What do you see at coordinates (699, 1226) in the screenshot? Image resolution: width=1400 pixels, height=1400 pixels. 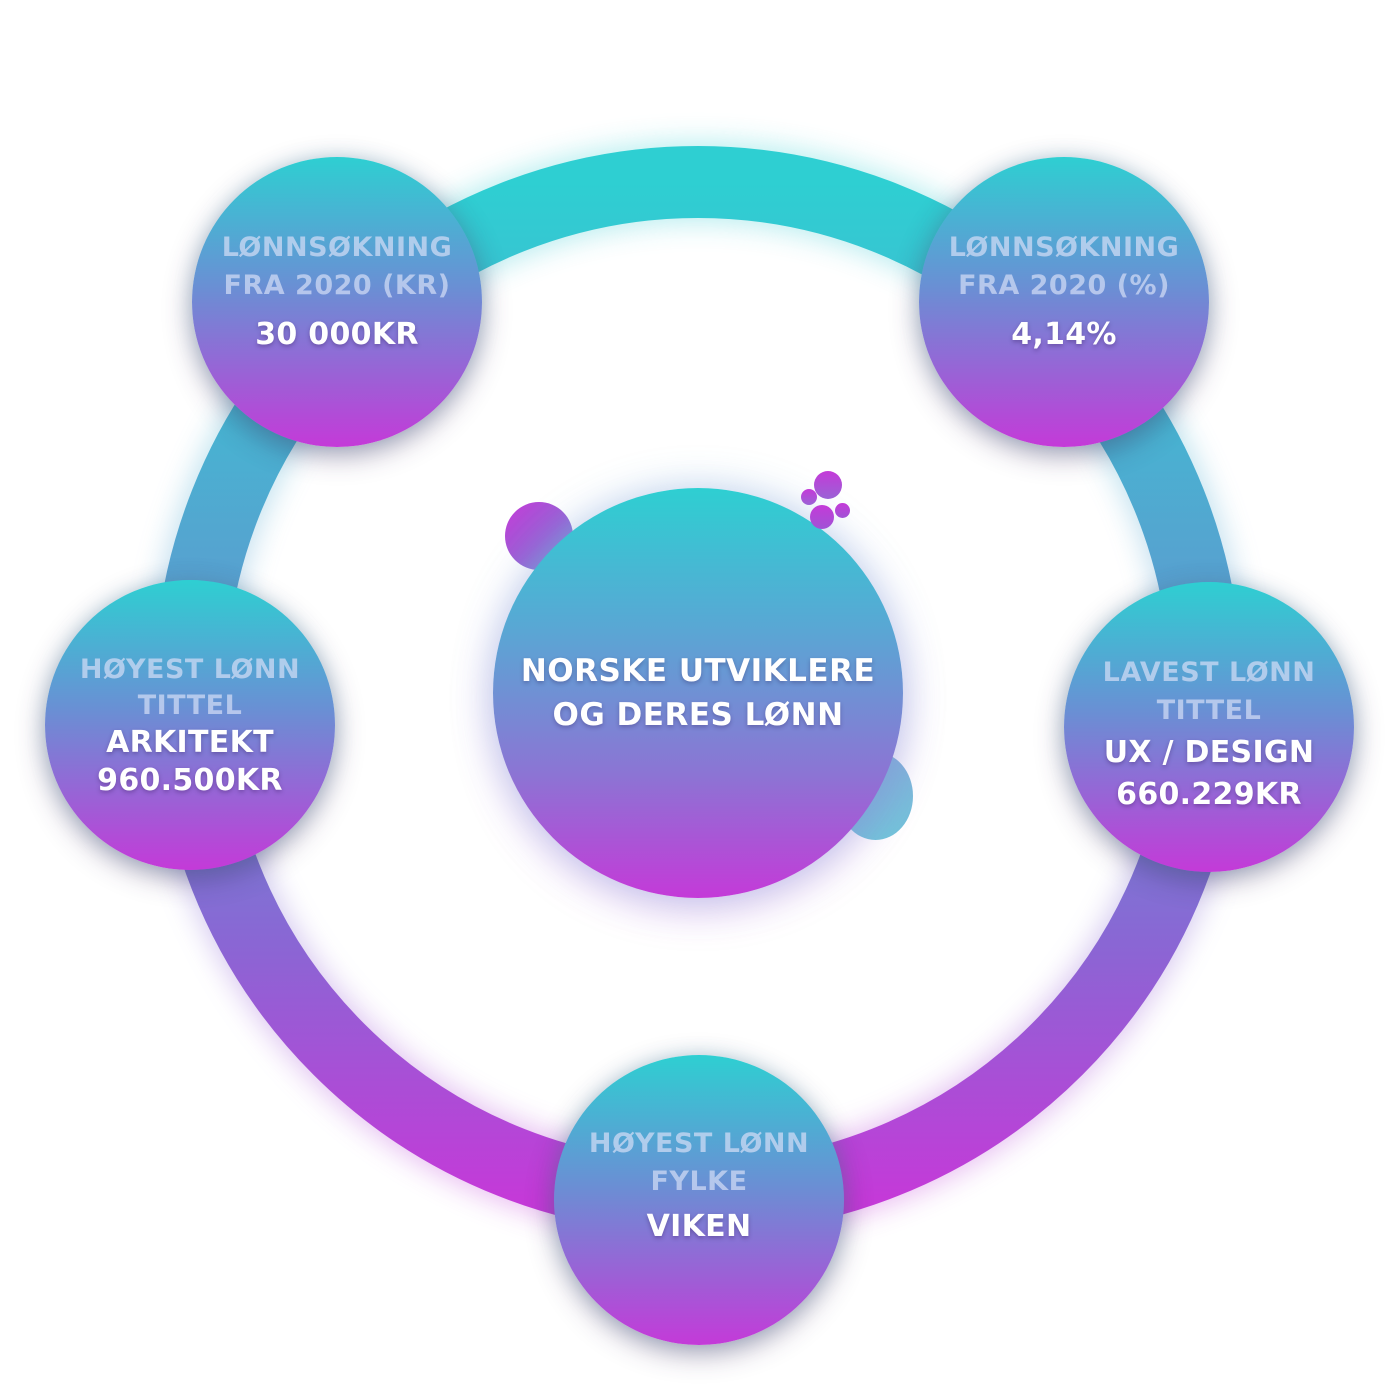 I see `node-value: VIKEN` at bounding box center [699, 1226].